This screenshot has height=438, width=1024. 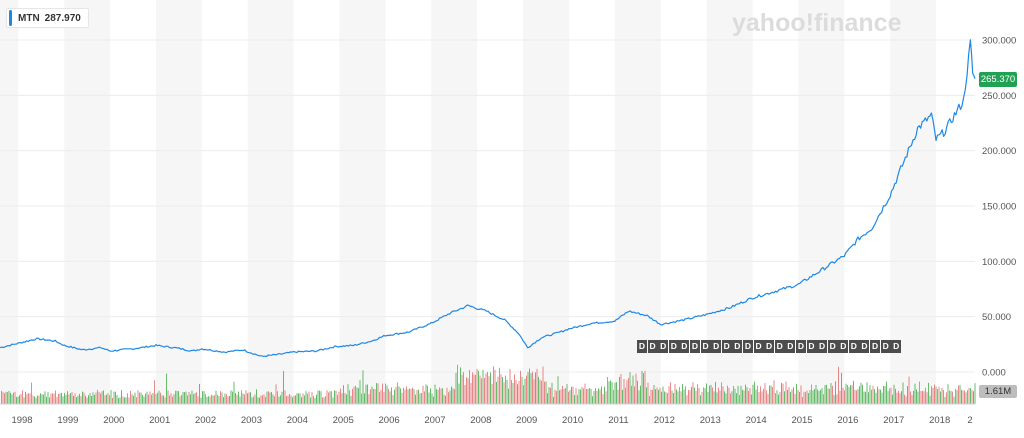 What do you see at coordinates (47, 18) in the screenshot?
I see `ticker-legend: MTN 287.970` at bounding box center [47, 18].